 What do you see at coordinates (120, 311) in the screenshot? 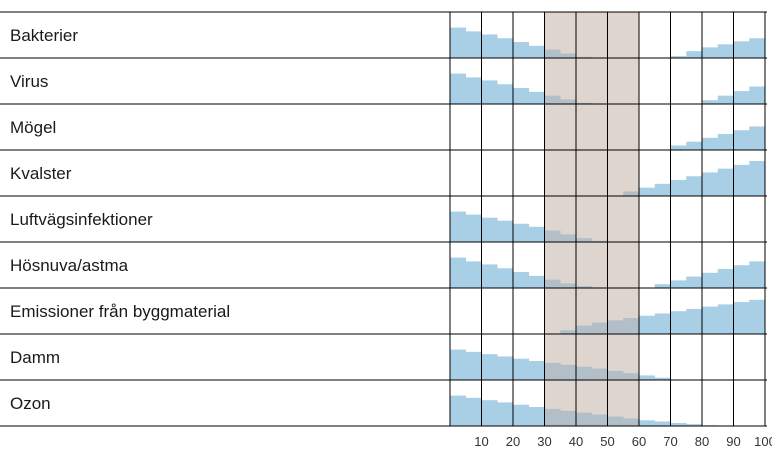
I see `row-label: Emissioner från byggmaterial` at bounding box center [120, 311].